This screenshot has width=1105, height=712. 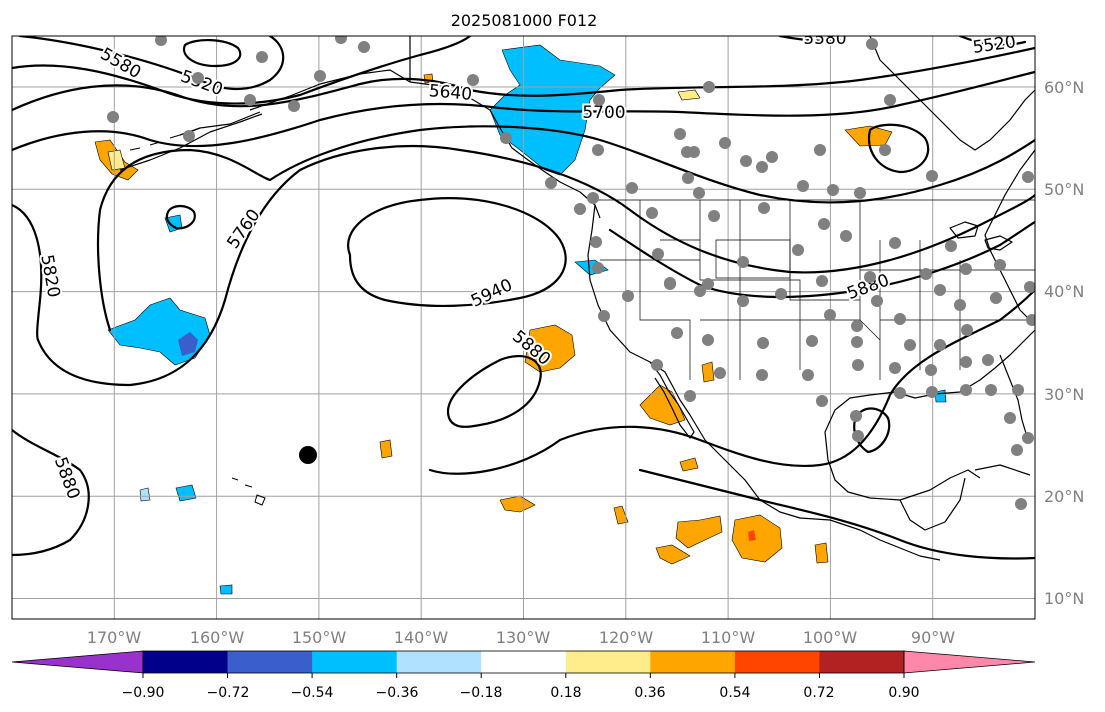 I want to click on contour-5520-east, so click(x=992, y=41).